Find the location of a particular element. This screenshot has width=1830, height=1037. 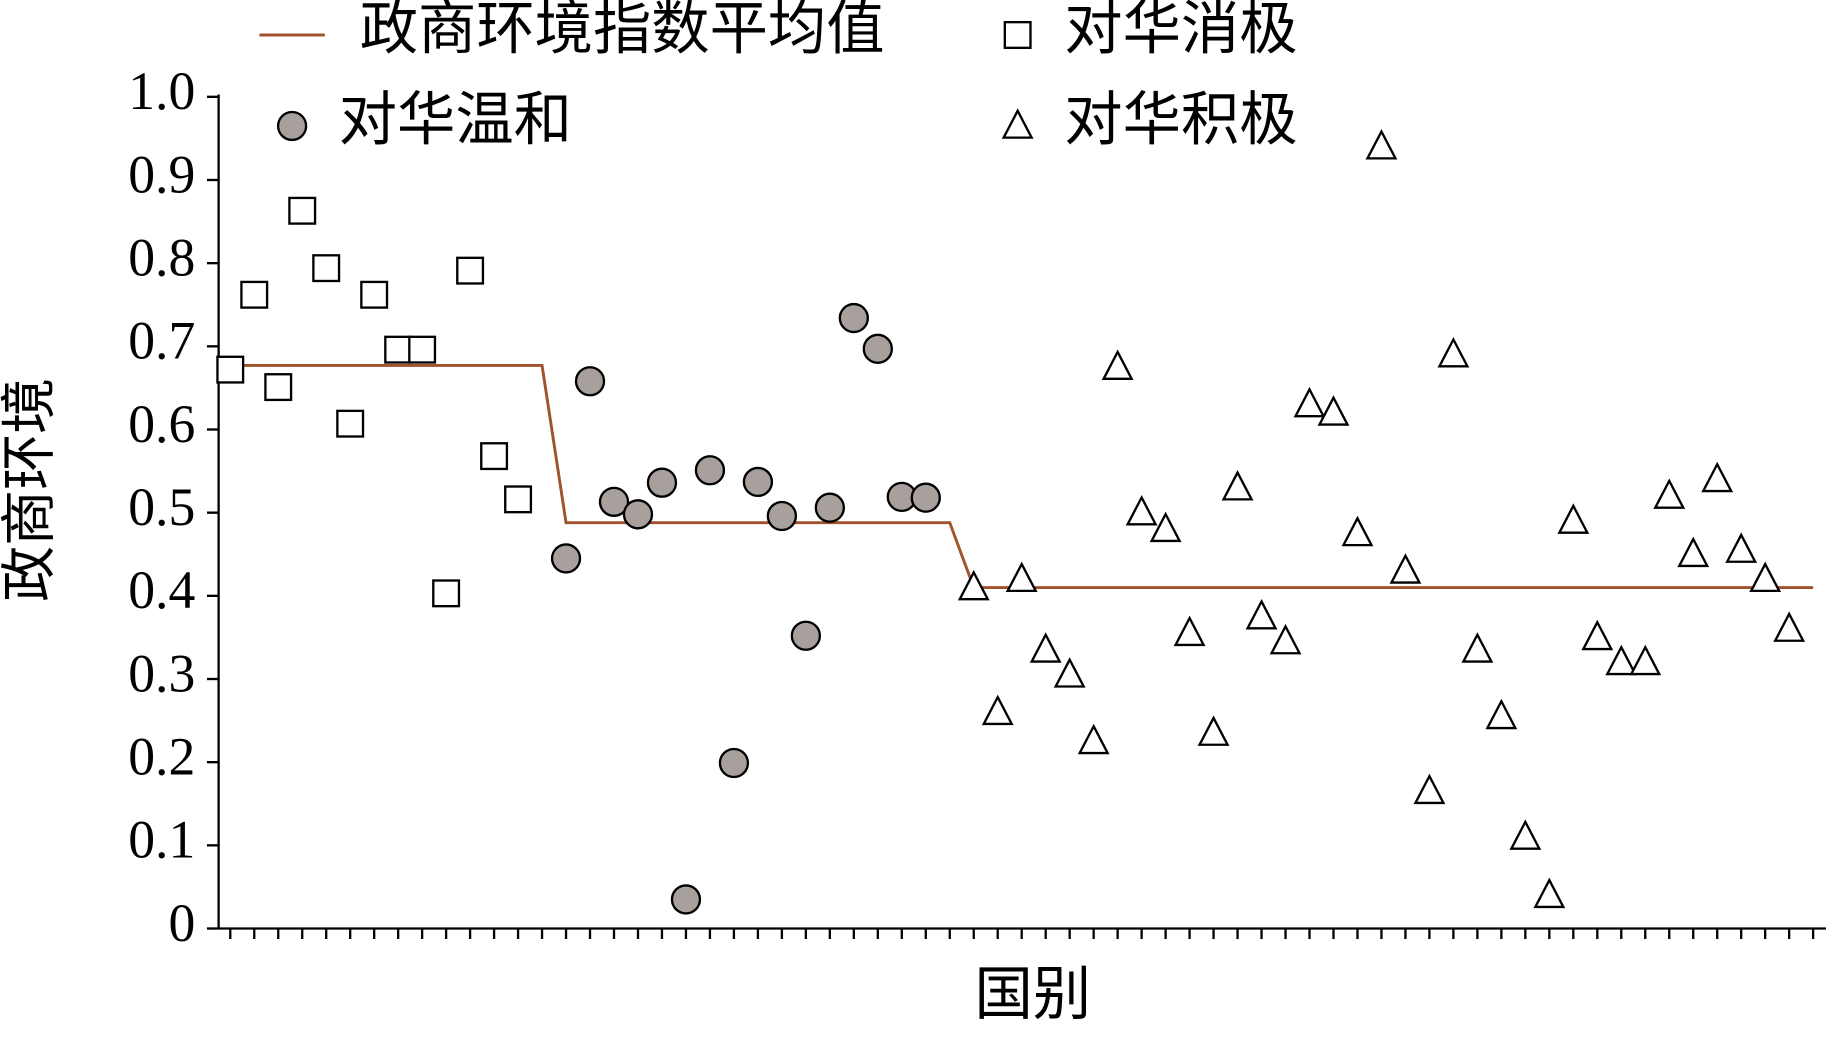

y-tick-label: 0.3 is located at coordinates (161, 673).